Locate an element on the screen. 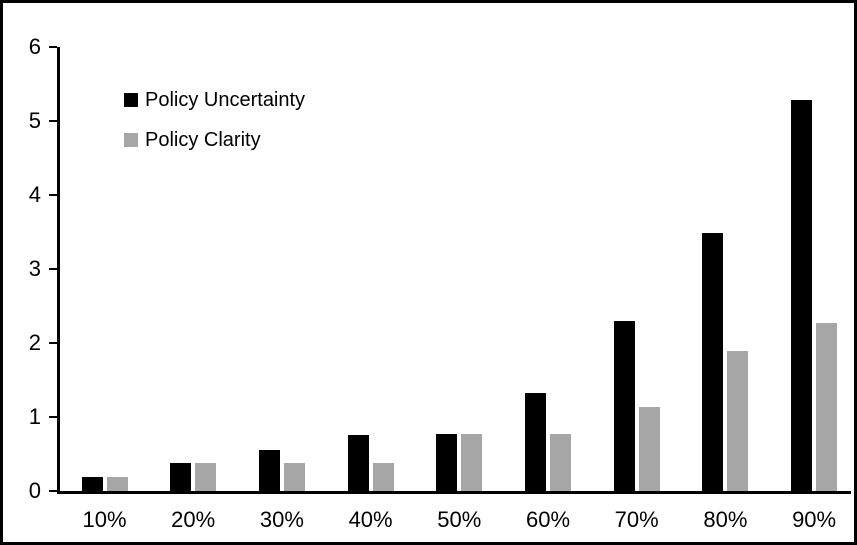 The width and height of the screenshot is (857, 545). legend: Policy Uncertainty Policy Clarity is located at coordinates (215, 129).